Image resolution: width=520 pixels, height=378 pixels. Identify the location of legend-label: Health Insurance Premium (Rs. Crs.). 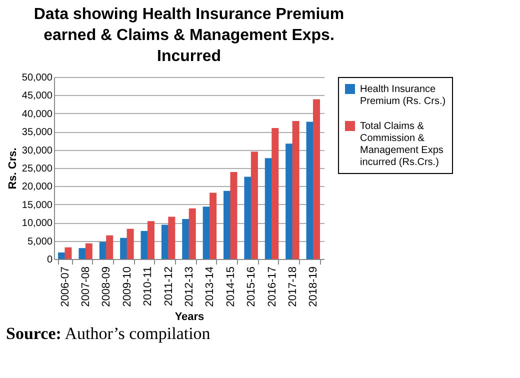
(403, 95).